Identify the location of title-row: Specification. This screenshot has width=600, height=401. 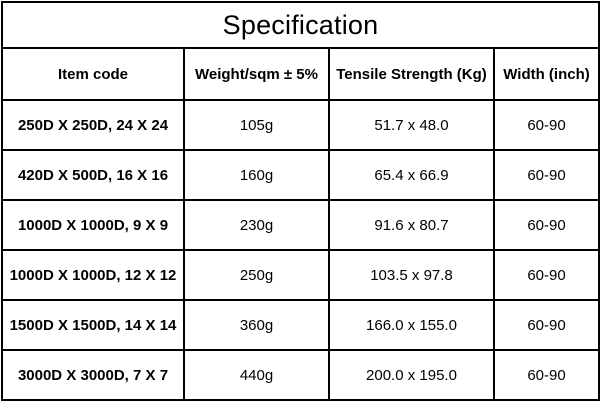
(300, 25).